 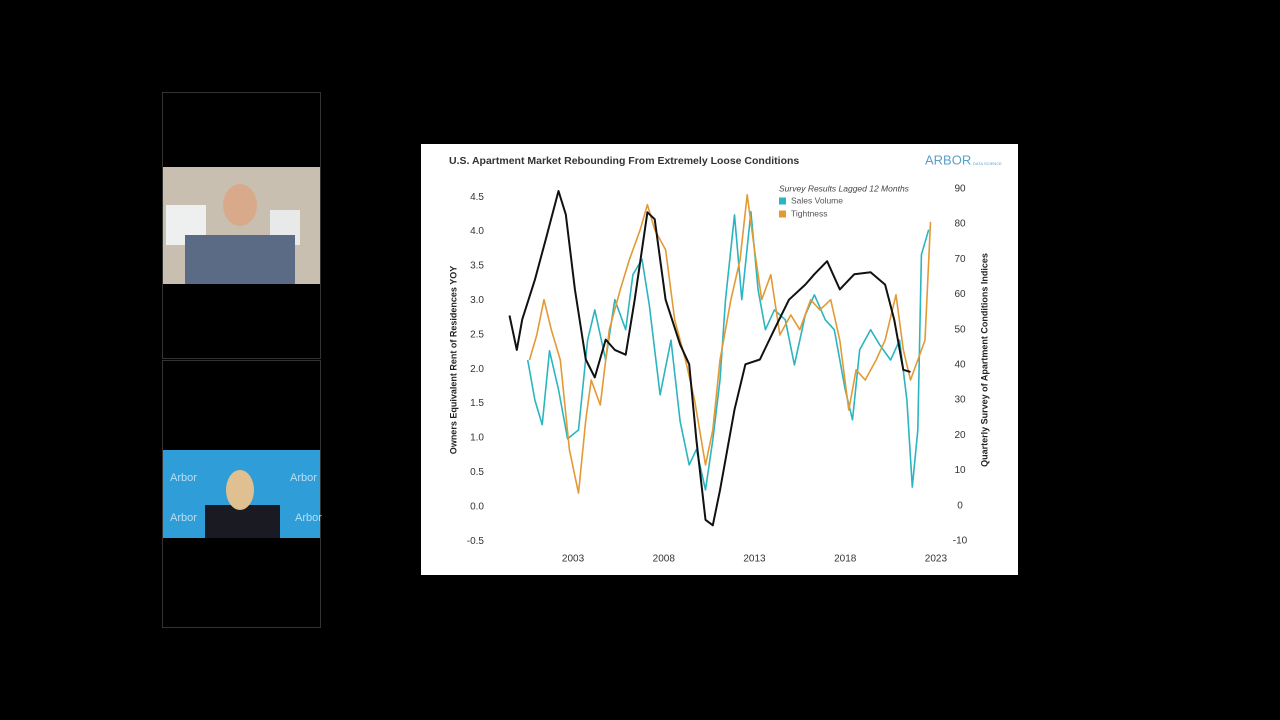 What do you see at coordinates (573, 559) in the screenshot?
I see `x-tick-label: 2003` at bounding box center [573, 559].